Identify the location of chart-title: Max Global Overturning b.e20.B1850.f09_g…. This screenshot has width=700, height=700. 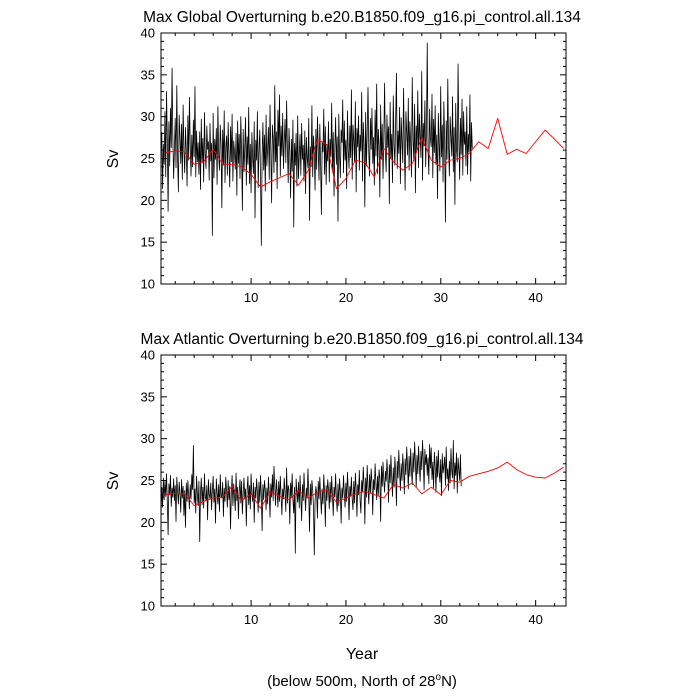
(362, 17).